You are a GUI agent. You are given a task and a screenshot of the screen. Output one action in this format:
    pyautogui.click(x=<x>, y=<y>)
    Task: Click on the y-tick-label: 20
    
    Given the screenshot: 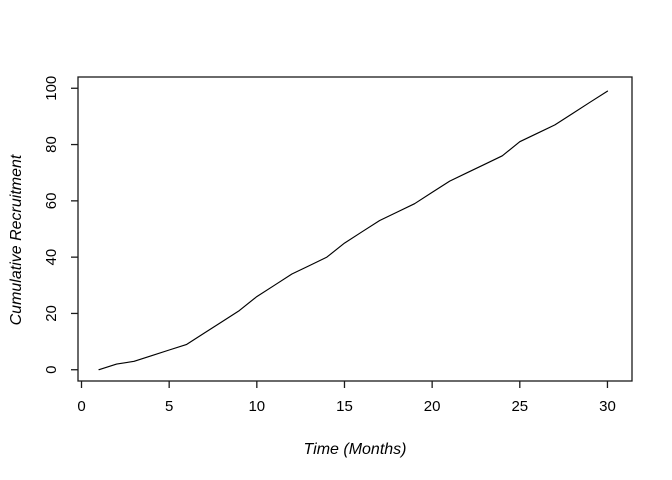 What is the action you would take?
    pyautogui.click(x=51, y=313)
    